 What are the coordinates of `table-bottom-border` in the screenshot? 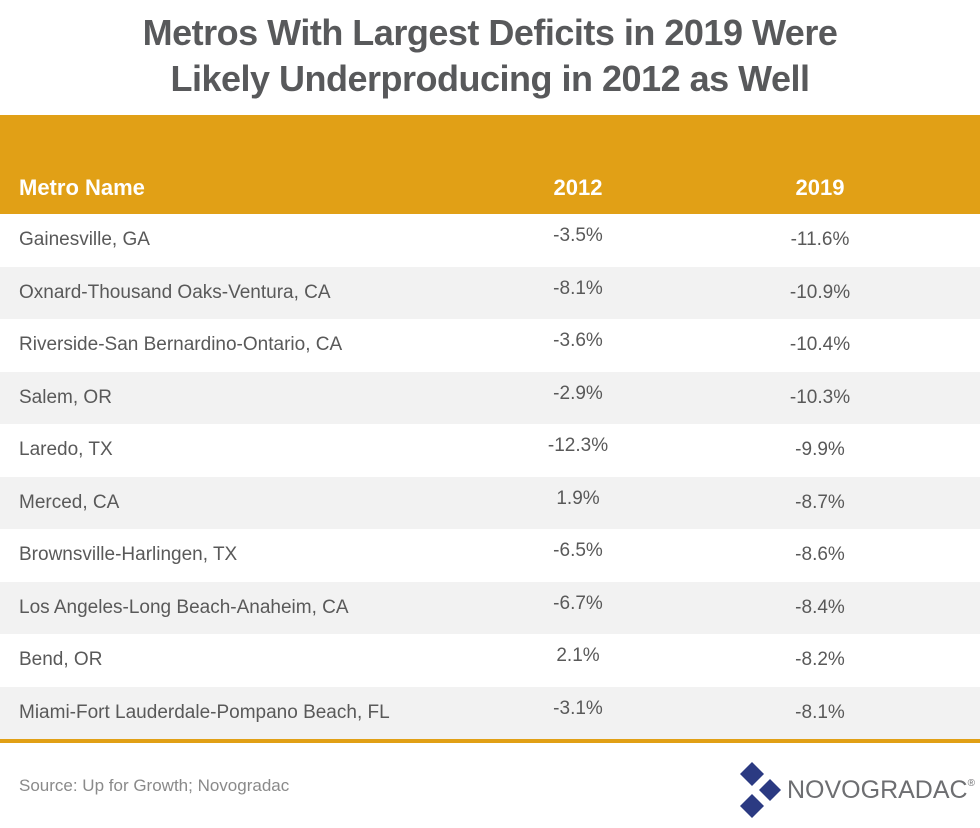 It's located at (490, 741).